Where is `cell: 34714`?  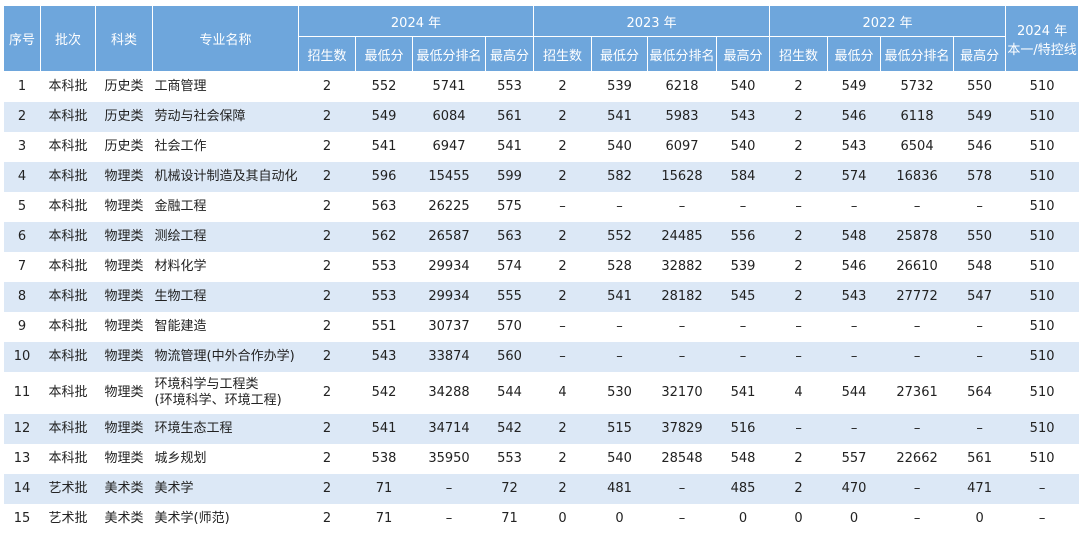 cell: 34714 is located at coordinates (449, 429).